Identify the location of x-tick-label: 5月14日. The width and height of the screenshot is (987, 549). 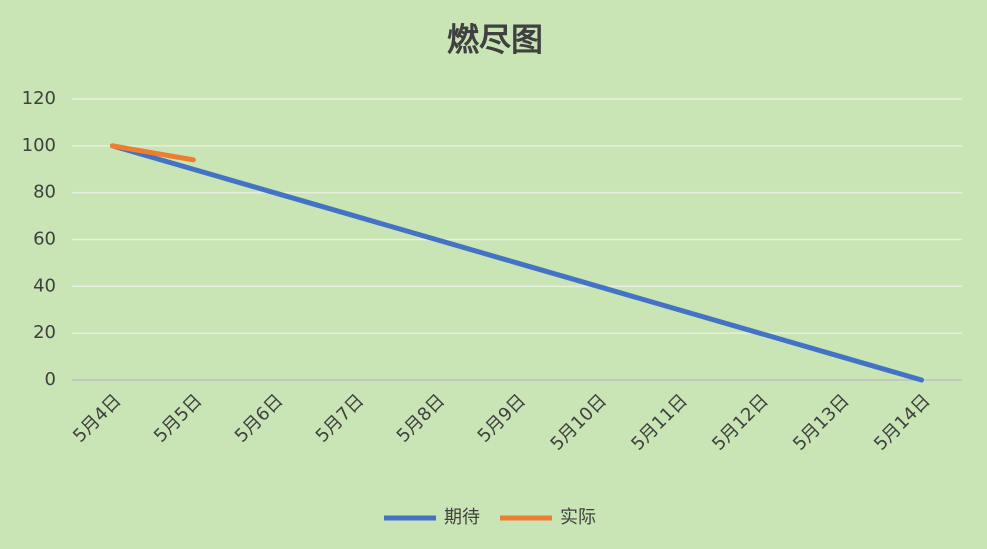
(902, 422).